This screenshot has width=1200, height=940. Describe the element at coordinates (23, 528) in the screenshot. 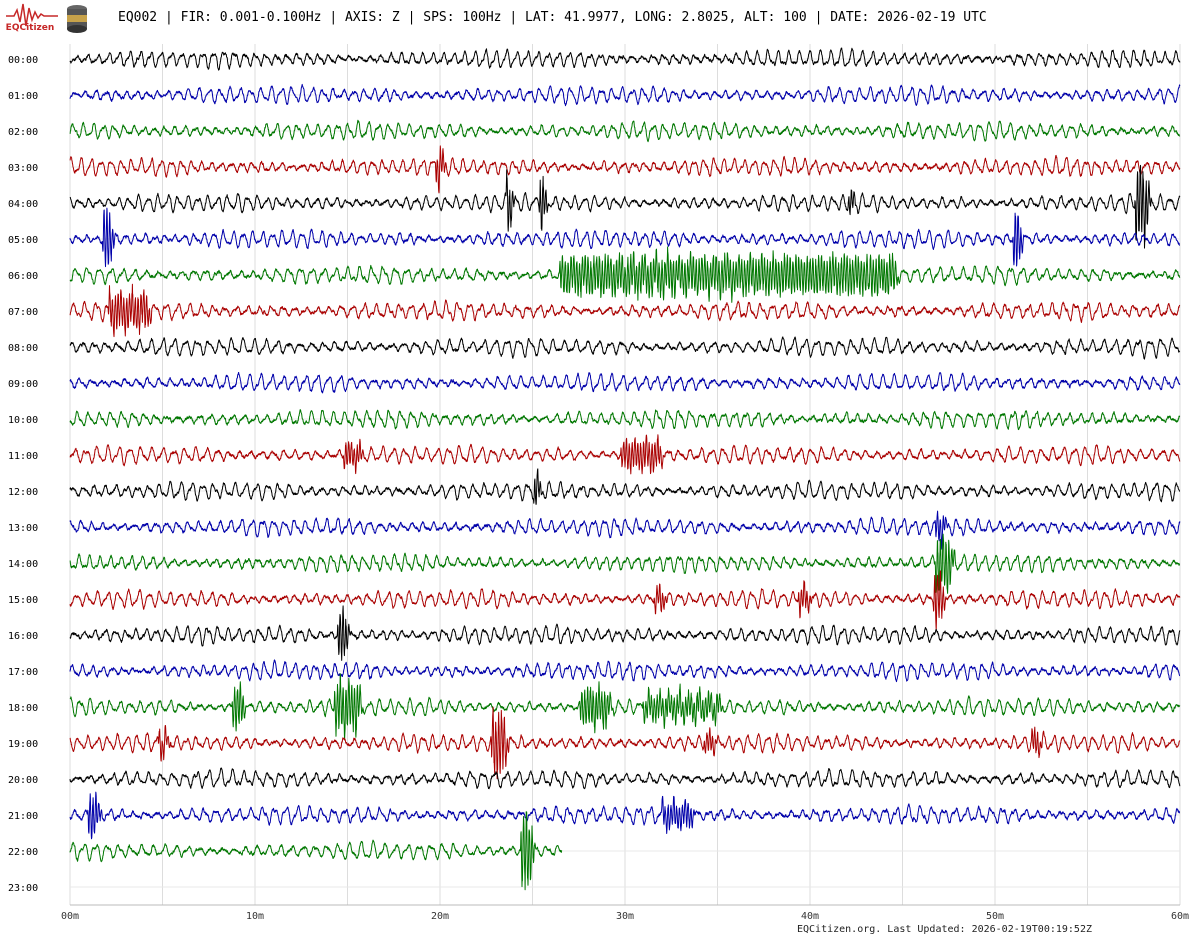

I see `row-label: 13:00` at that location.